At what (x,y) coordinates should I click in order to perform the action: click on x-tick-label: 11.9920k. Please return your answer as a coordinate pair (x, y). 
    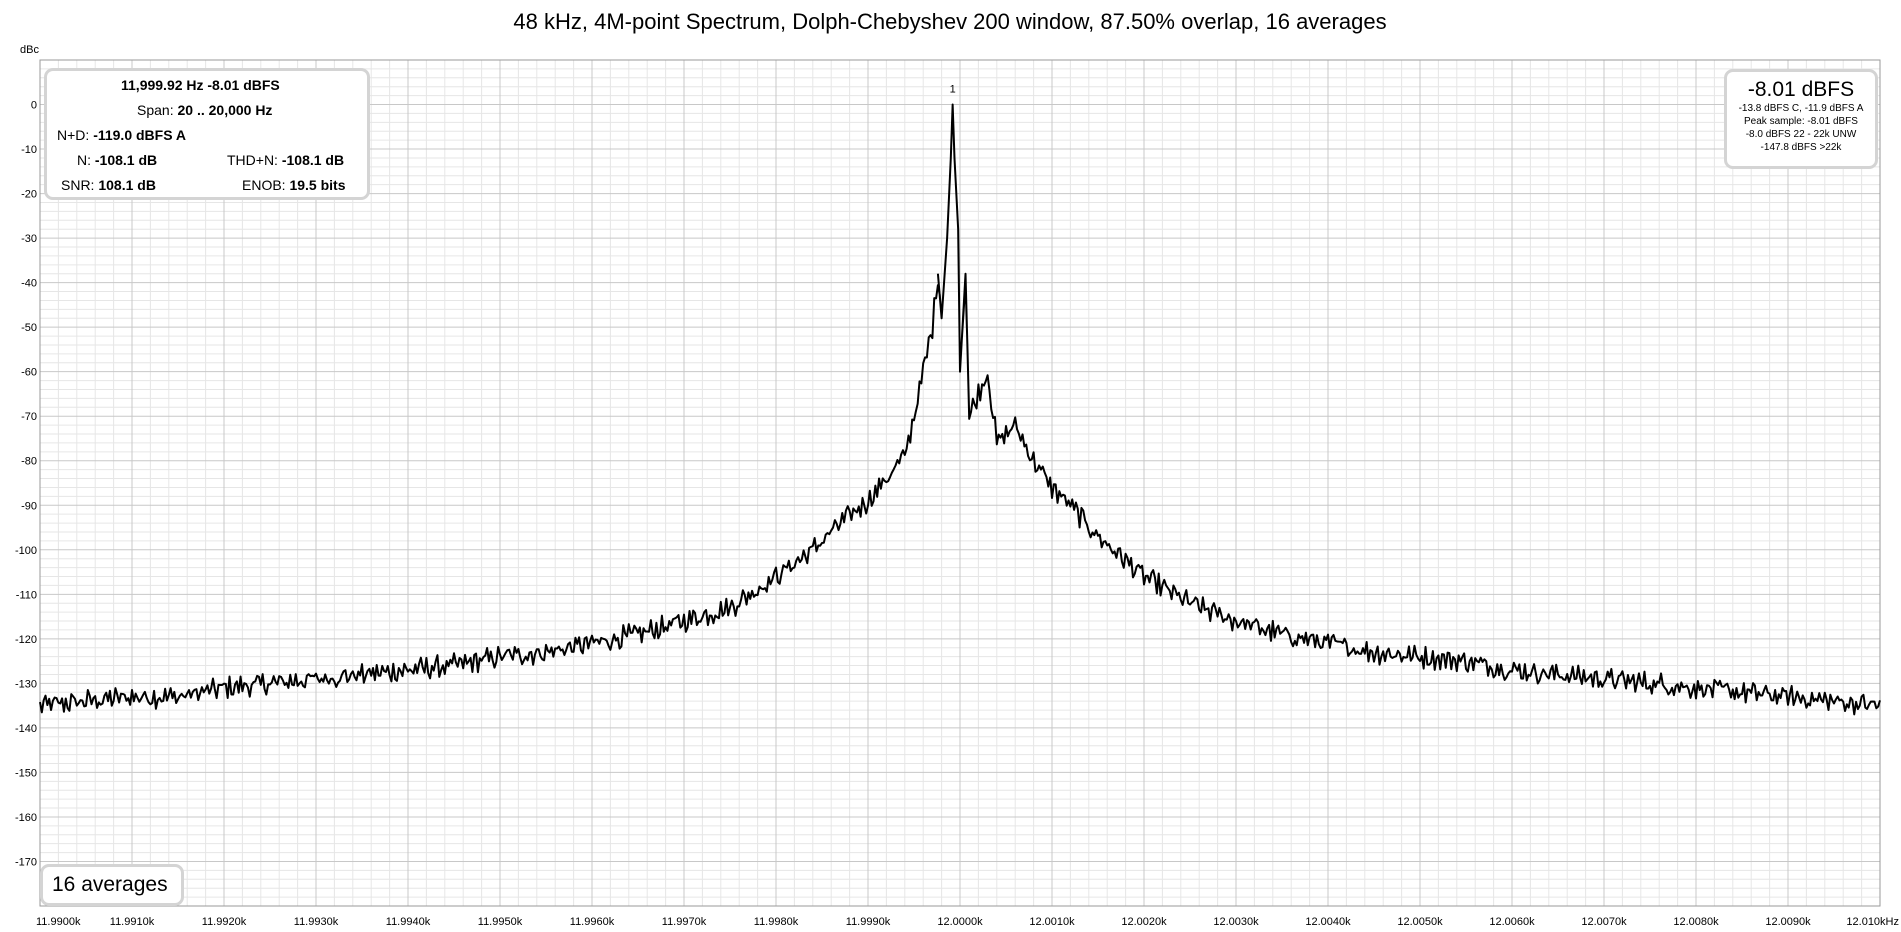
    Looking at the image, I should click on (224, 922).